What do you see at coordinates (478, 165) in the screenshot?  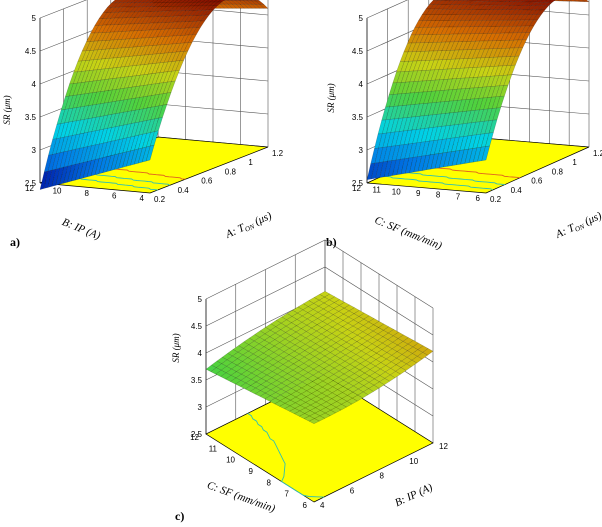 I see `floor-contour-plane` at bounding box center [478, 165].